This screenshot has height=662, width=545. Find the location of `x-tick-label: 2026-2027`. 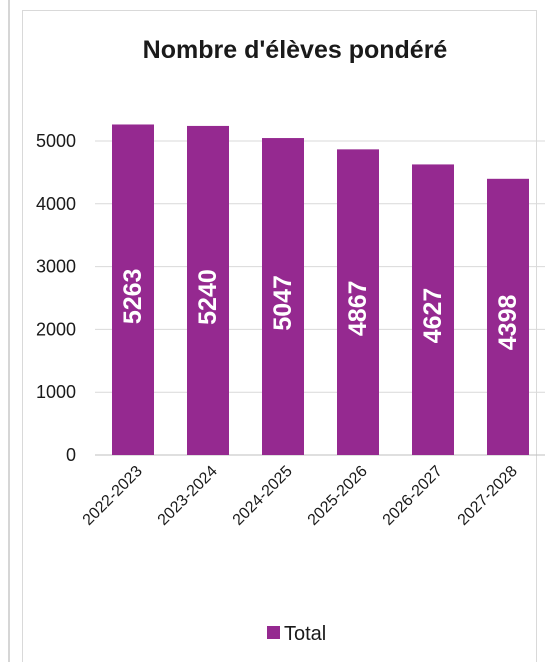

x-tick-label: 2026-2027 is located at coordinates (413, 496).